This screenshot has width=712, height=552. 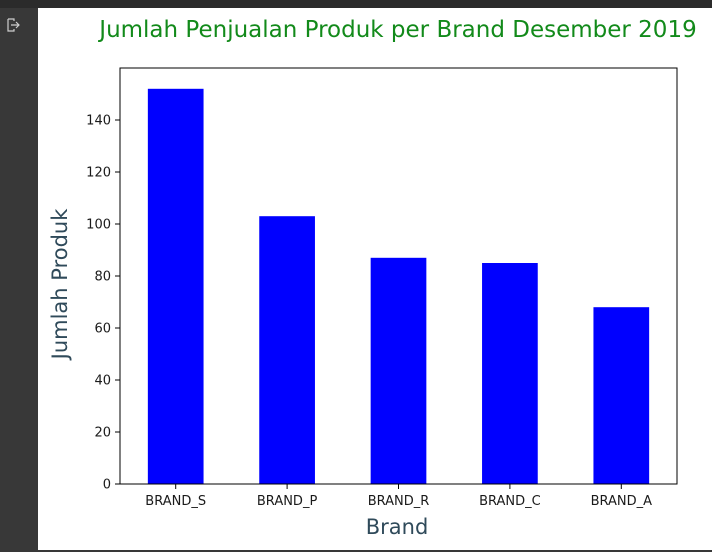 What do you see at coordinates (102, 277) in the screenshot?
I see `y-tick-label: 80` at bounding box center [102, 277].